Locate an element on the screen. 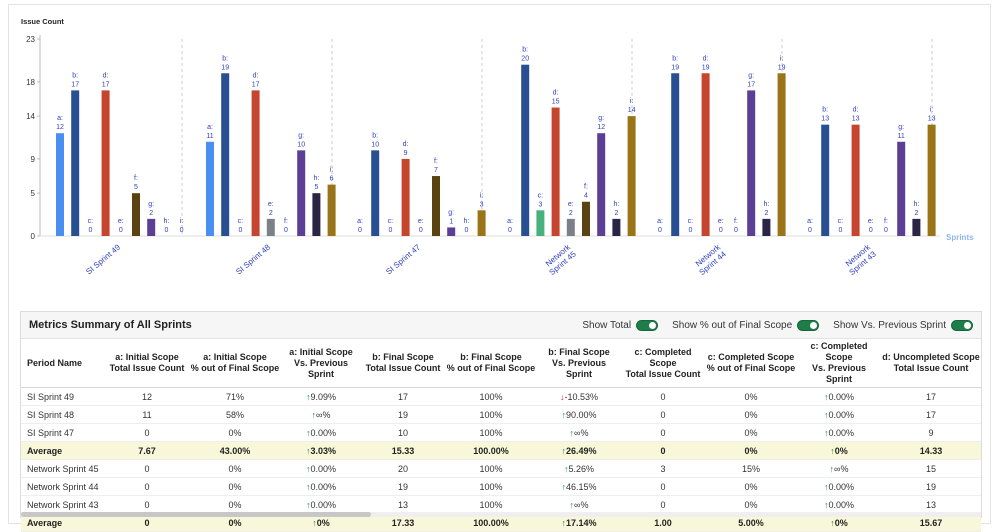 This screenshot has width=999, height=532. bar-f is located at coordinates (136, 214).